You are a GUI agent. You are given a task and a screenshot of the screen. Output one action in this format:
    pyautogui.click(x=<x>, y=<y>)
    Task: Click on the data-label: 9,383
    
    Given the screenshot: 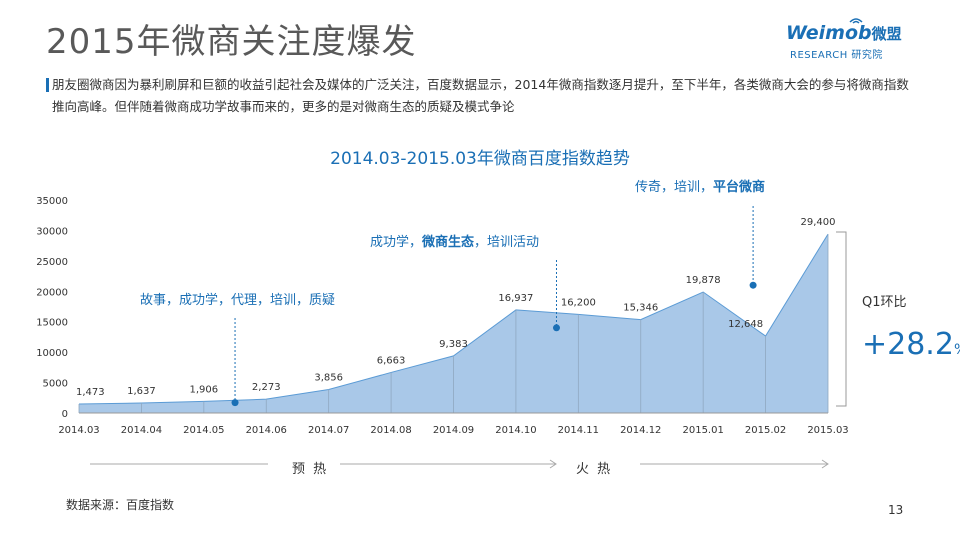 What is the action you would take?
    pyautogui.click(x=453, y=344)
    